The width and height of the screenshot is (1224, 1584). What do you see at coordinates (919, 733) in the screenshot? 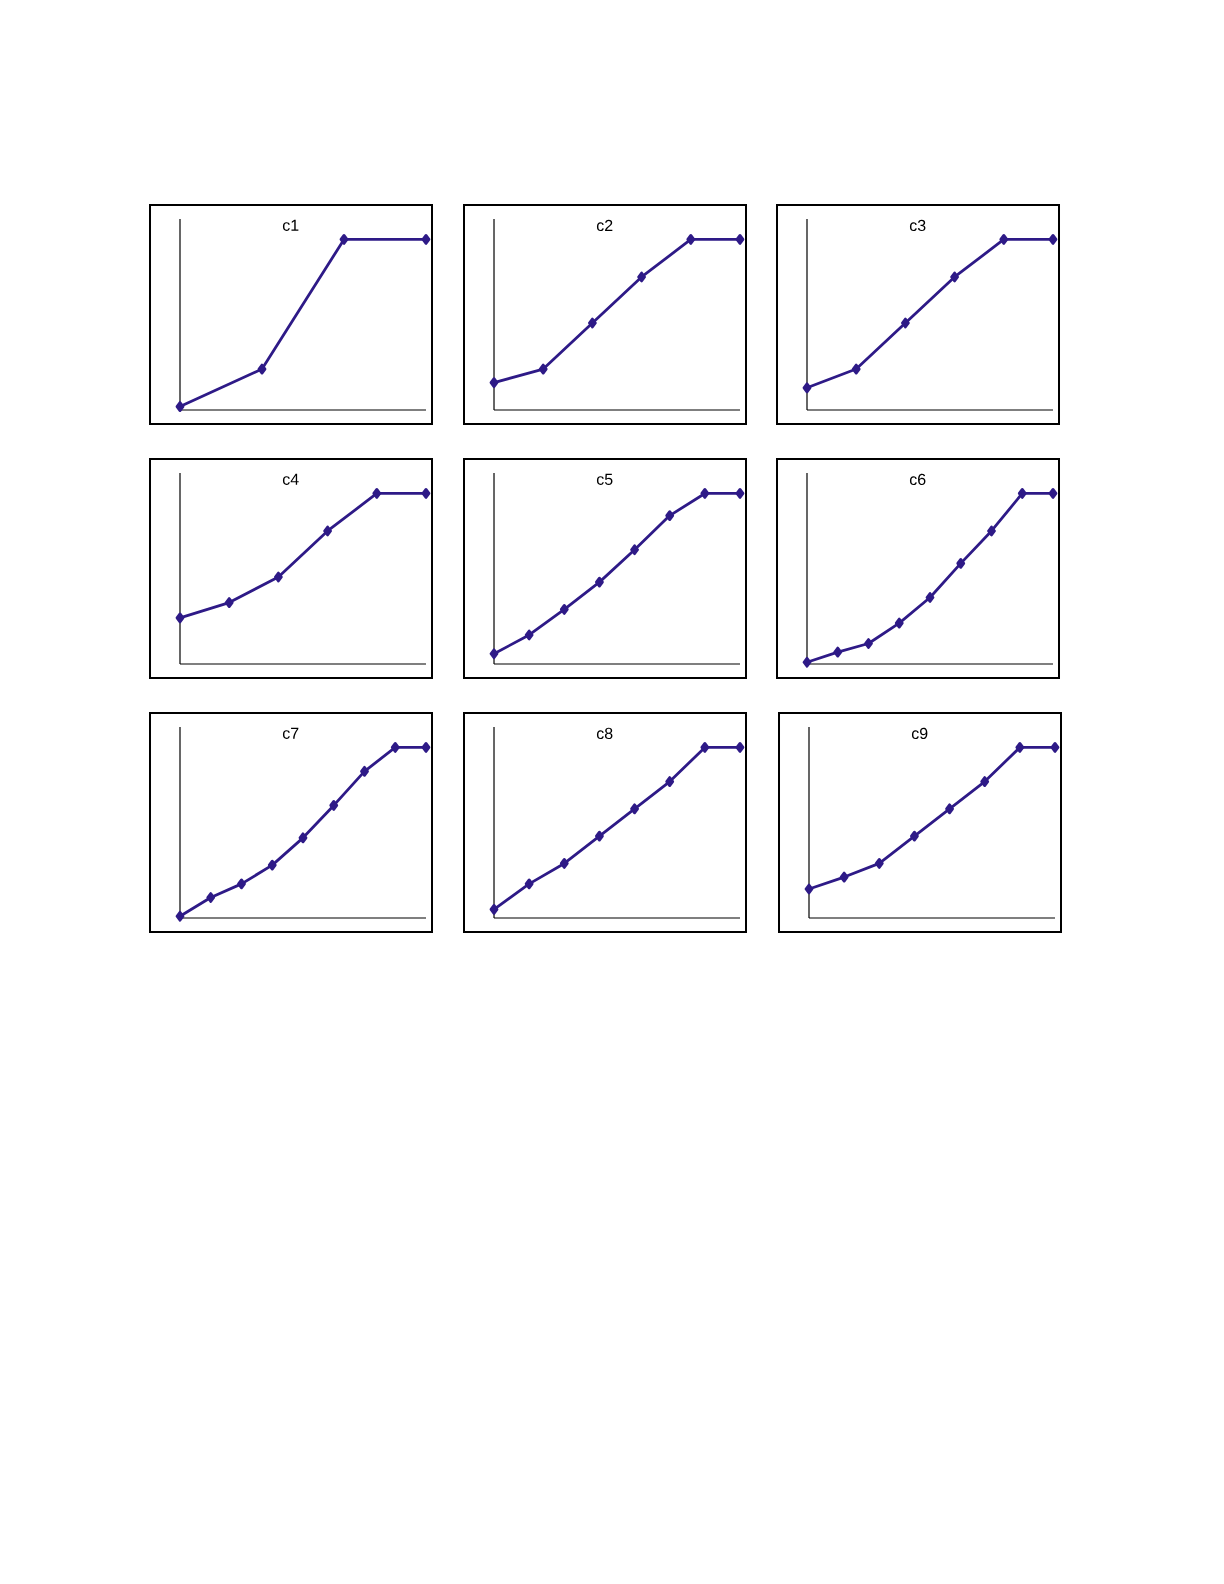
I see `chart-title: c9` at bounding box center [919, 733].